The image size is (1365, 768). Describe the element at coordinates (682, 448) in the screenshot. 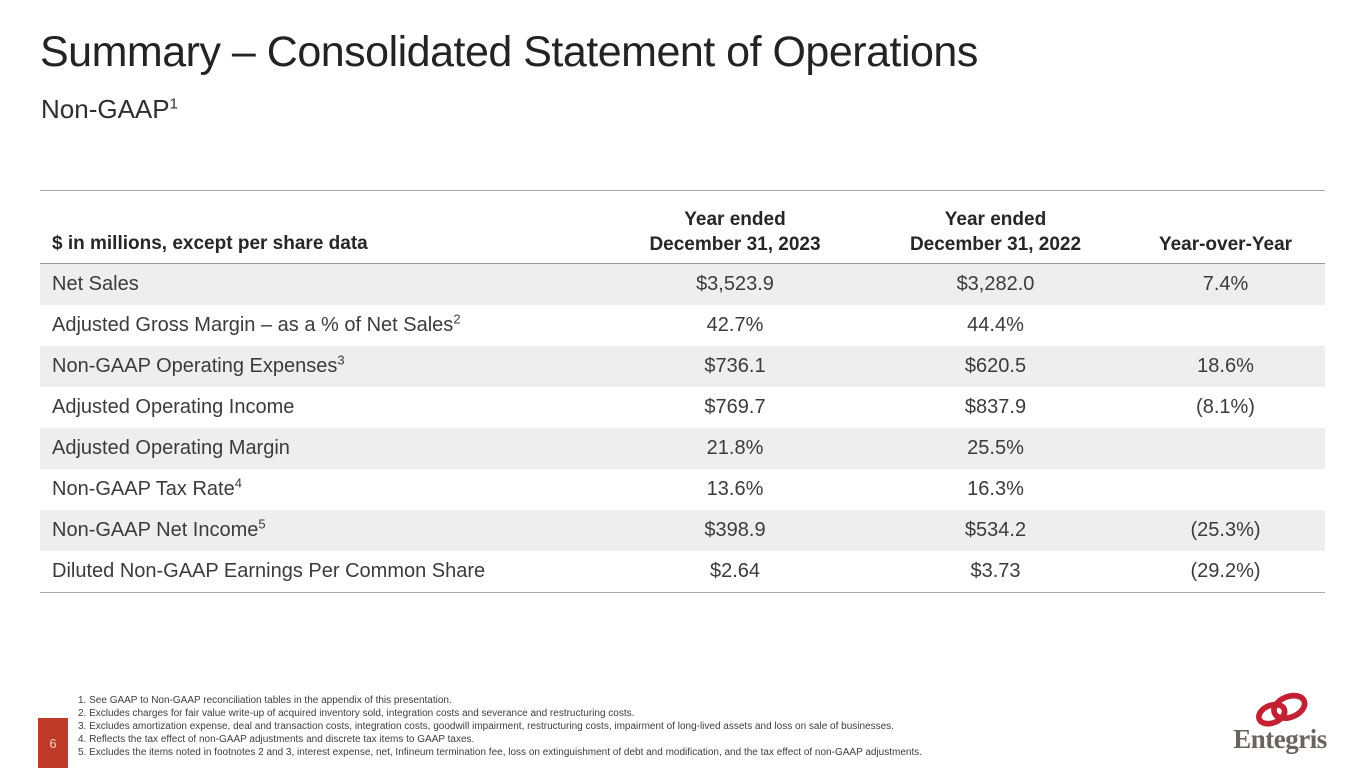

I see `table-row: Adjusted Operating Margin 21.8% 25.5%` at that location.